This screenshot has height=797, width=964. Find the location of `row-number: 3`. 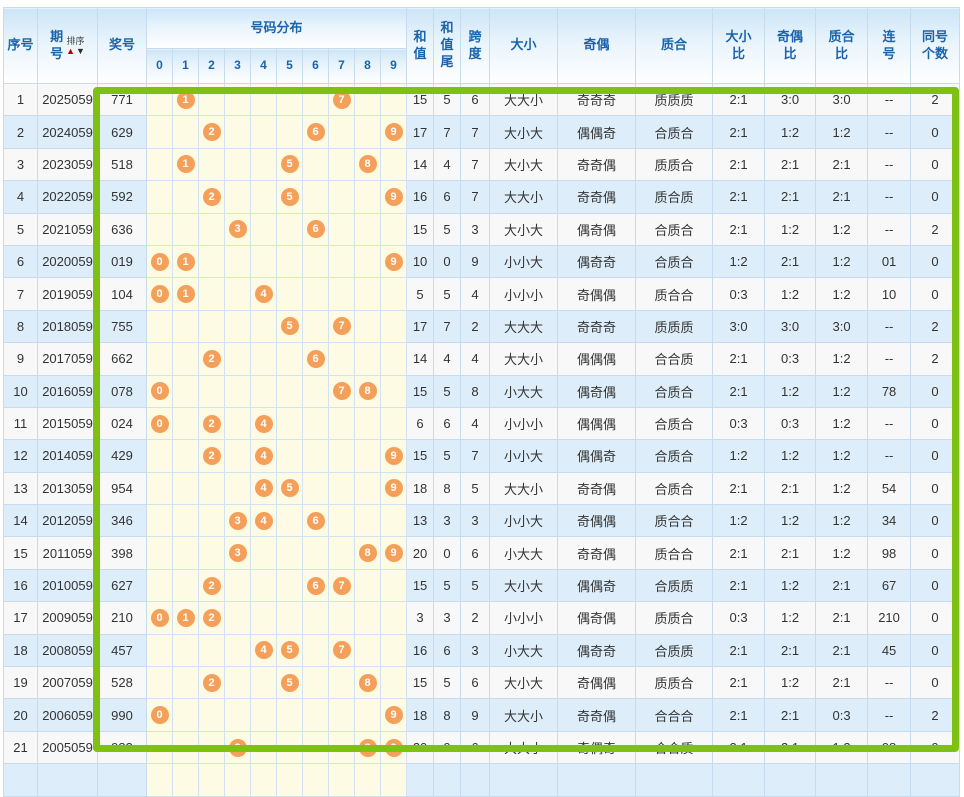

row-number: 3 is located at coordinates (20, 164).